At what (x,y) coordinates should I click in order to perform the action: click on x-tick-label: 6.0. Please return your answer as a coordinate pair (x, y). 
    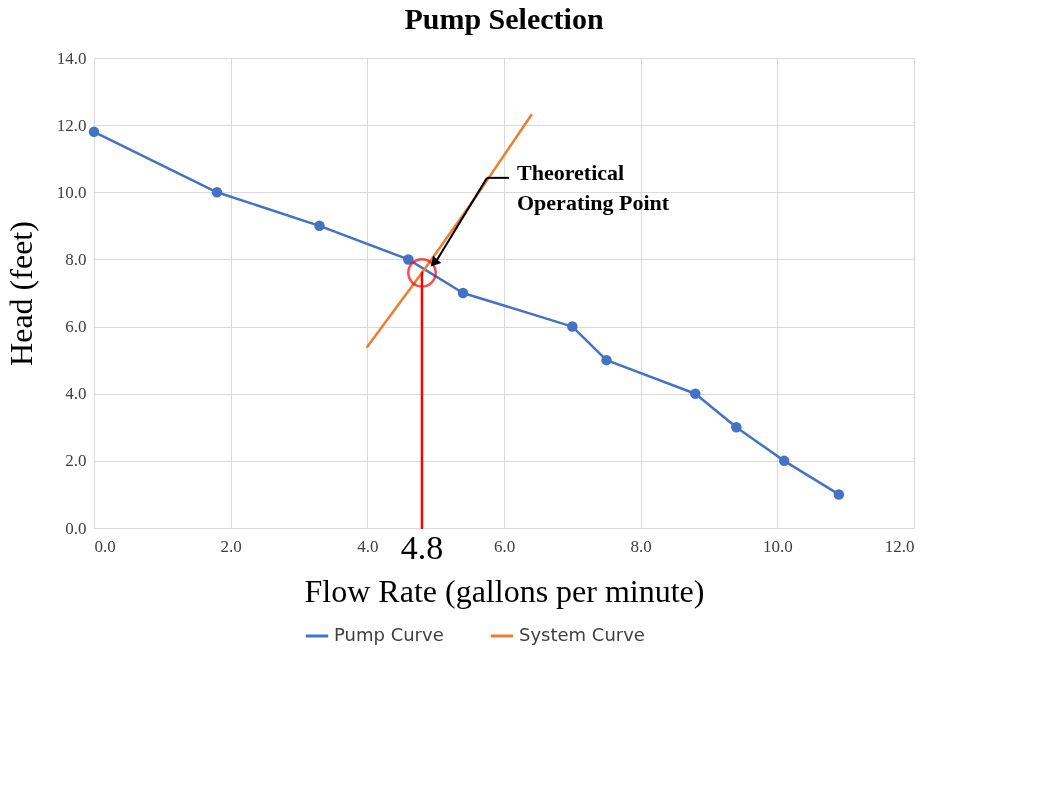
    Looking at the image, I should click on (504, 546).